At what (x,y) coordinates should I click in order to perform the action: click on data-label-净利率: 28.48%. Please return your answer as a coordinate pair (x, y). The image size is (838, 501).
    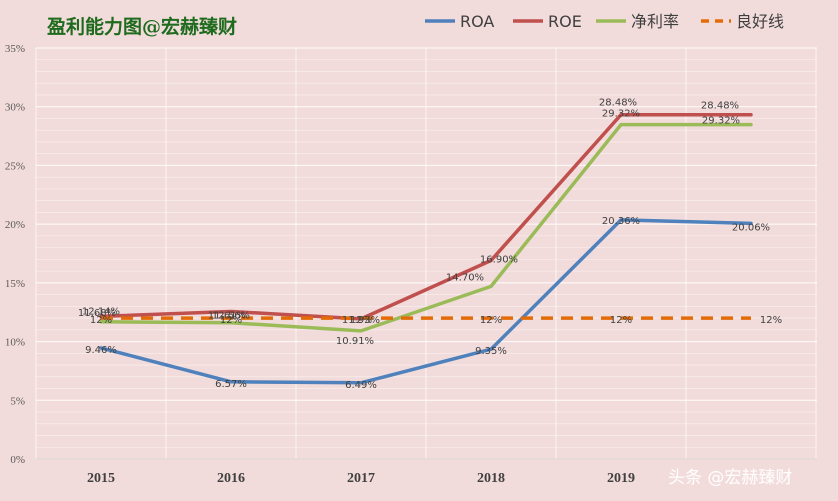
    Looking at the image, I should click on (618, 103).